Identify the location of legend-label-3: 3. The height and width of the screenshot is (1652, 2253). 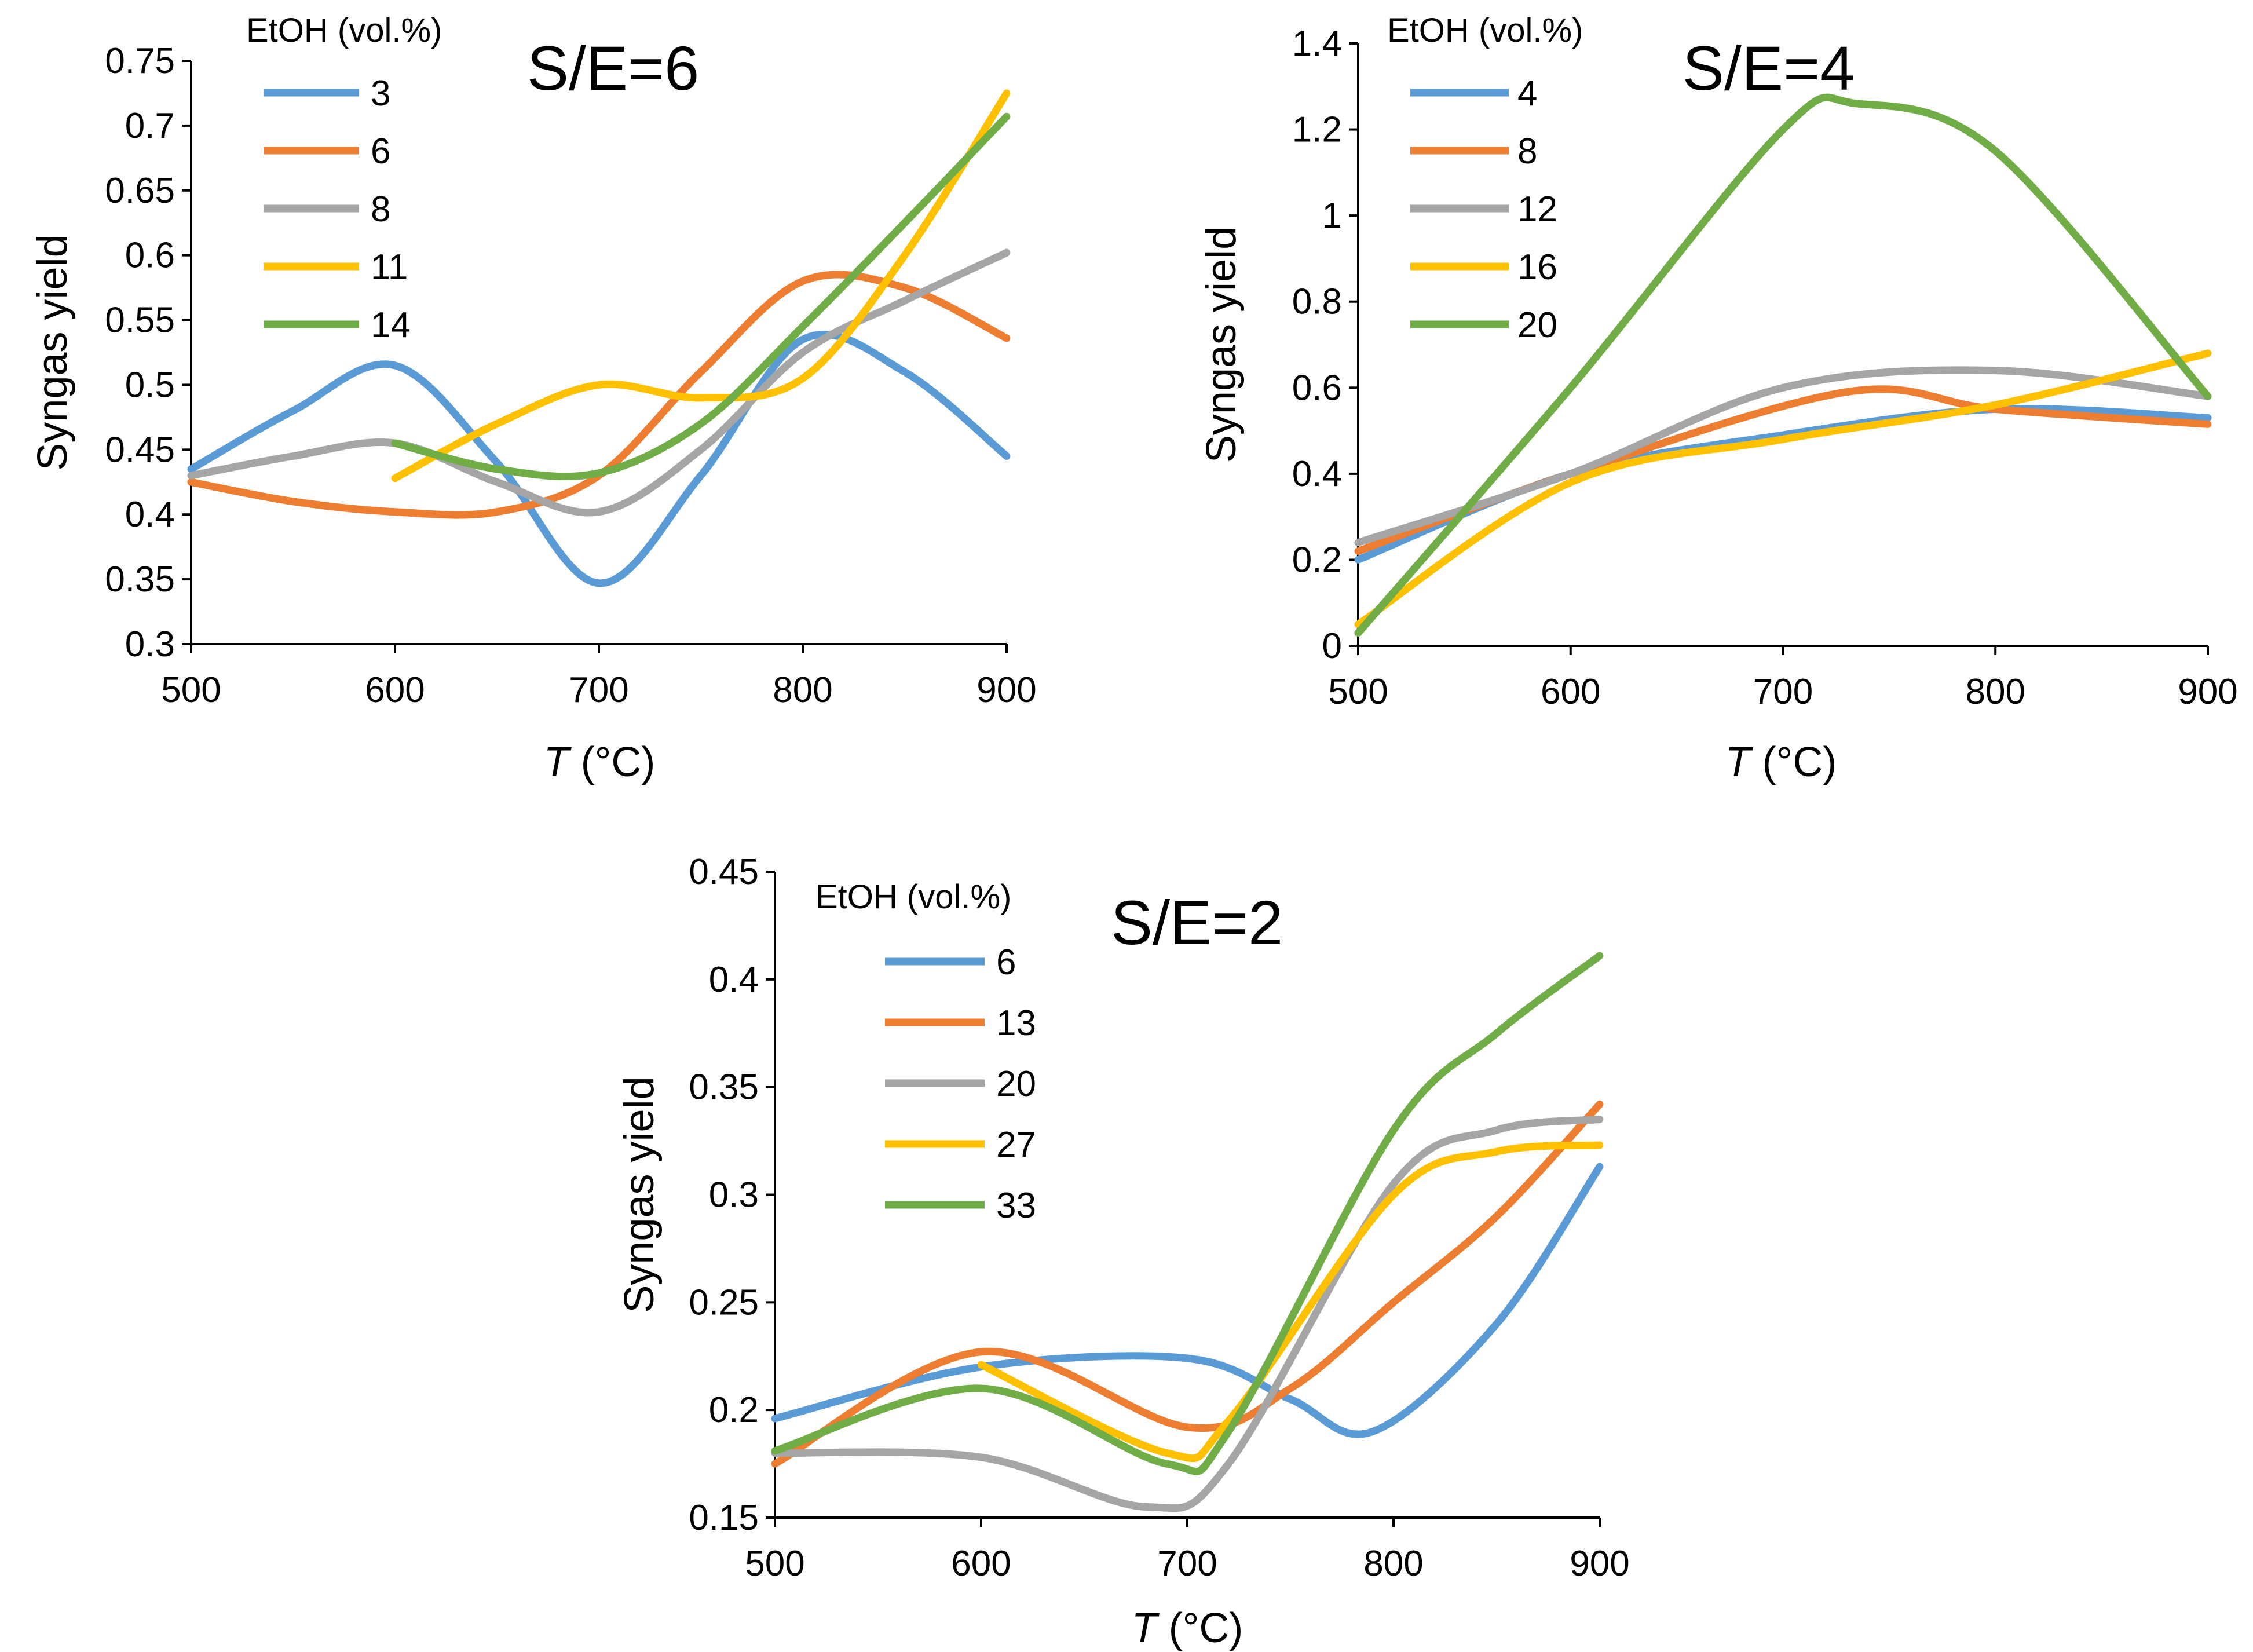
(380, 94).